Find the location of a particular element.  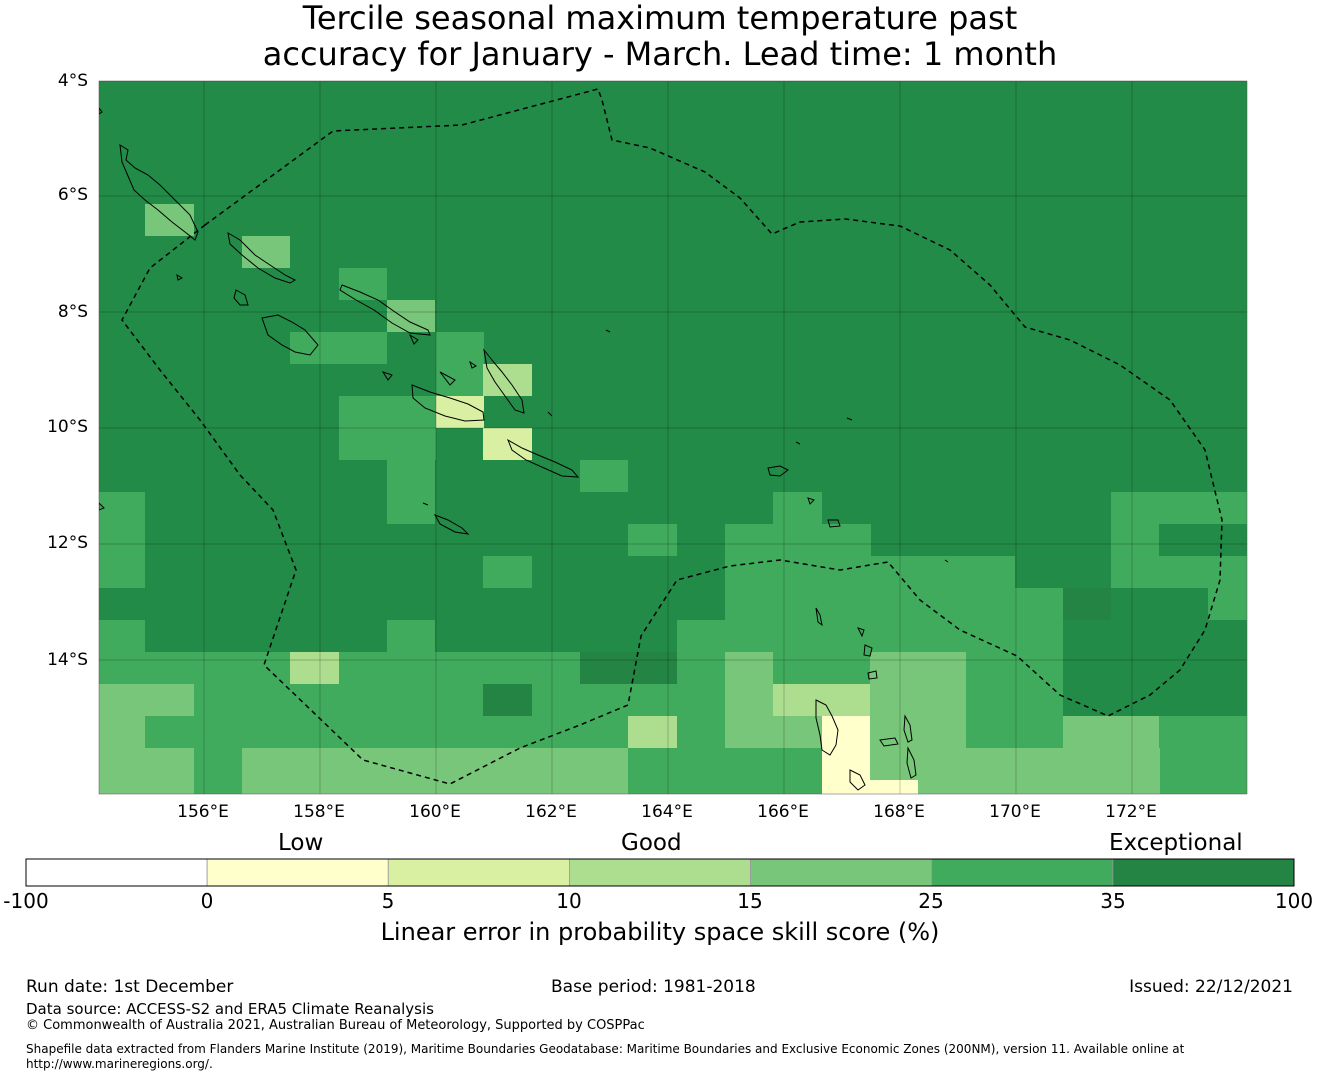

banks-islands is located at coordinates (867, 653).